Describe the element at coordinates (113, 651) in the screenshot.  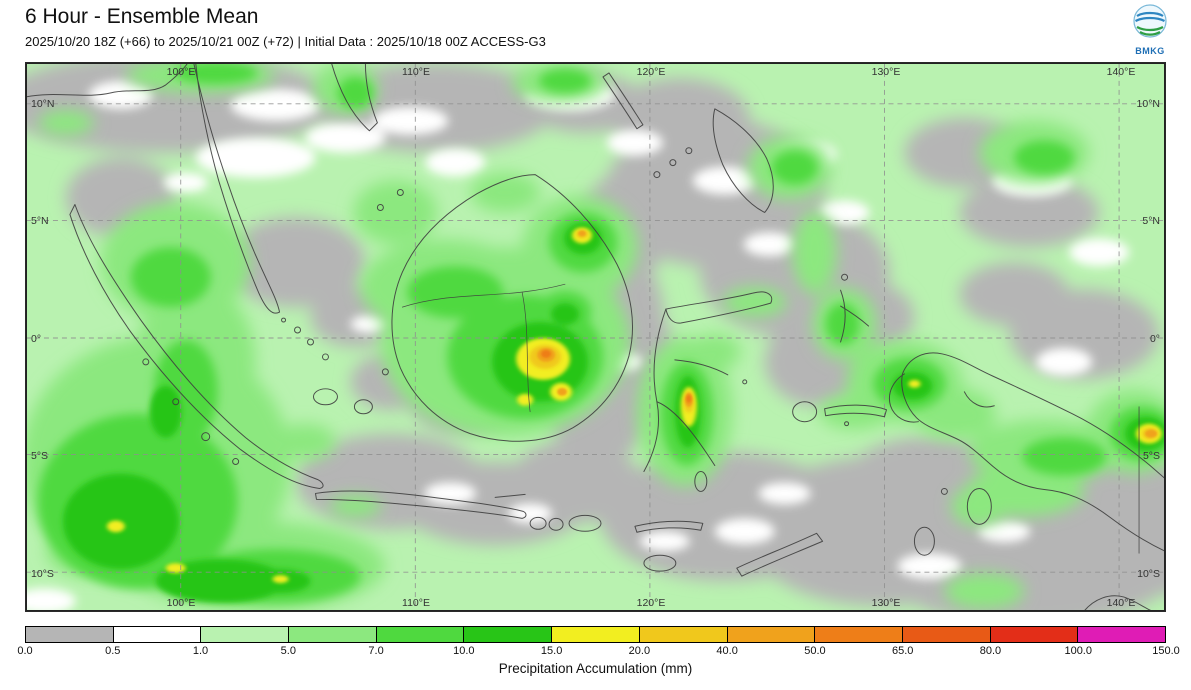
I see `colorbar-tick: 0.5` at that location.